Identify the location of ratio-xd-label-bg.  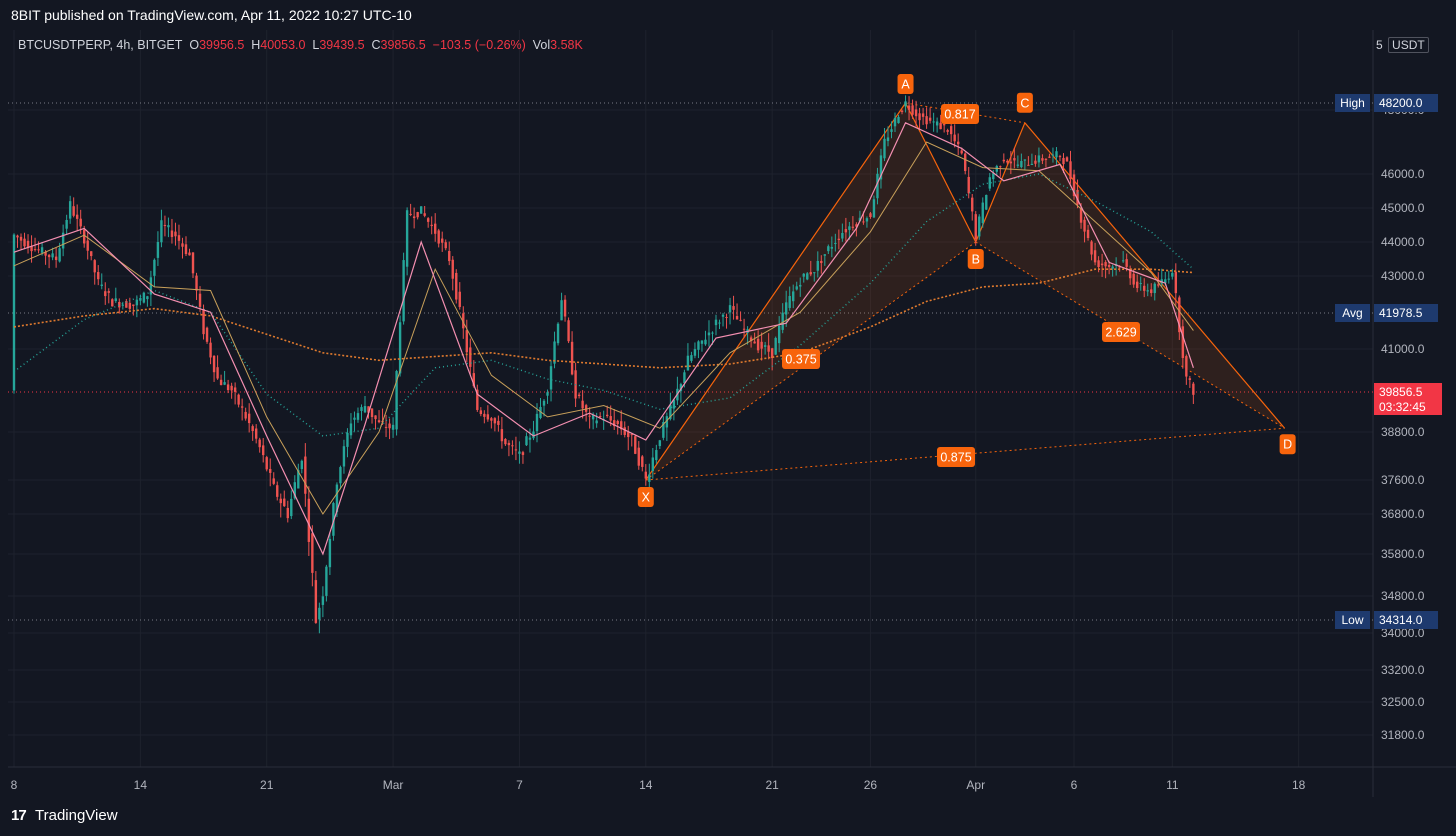
(956, 457).